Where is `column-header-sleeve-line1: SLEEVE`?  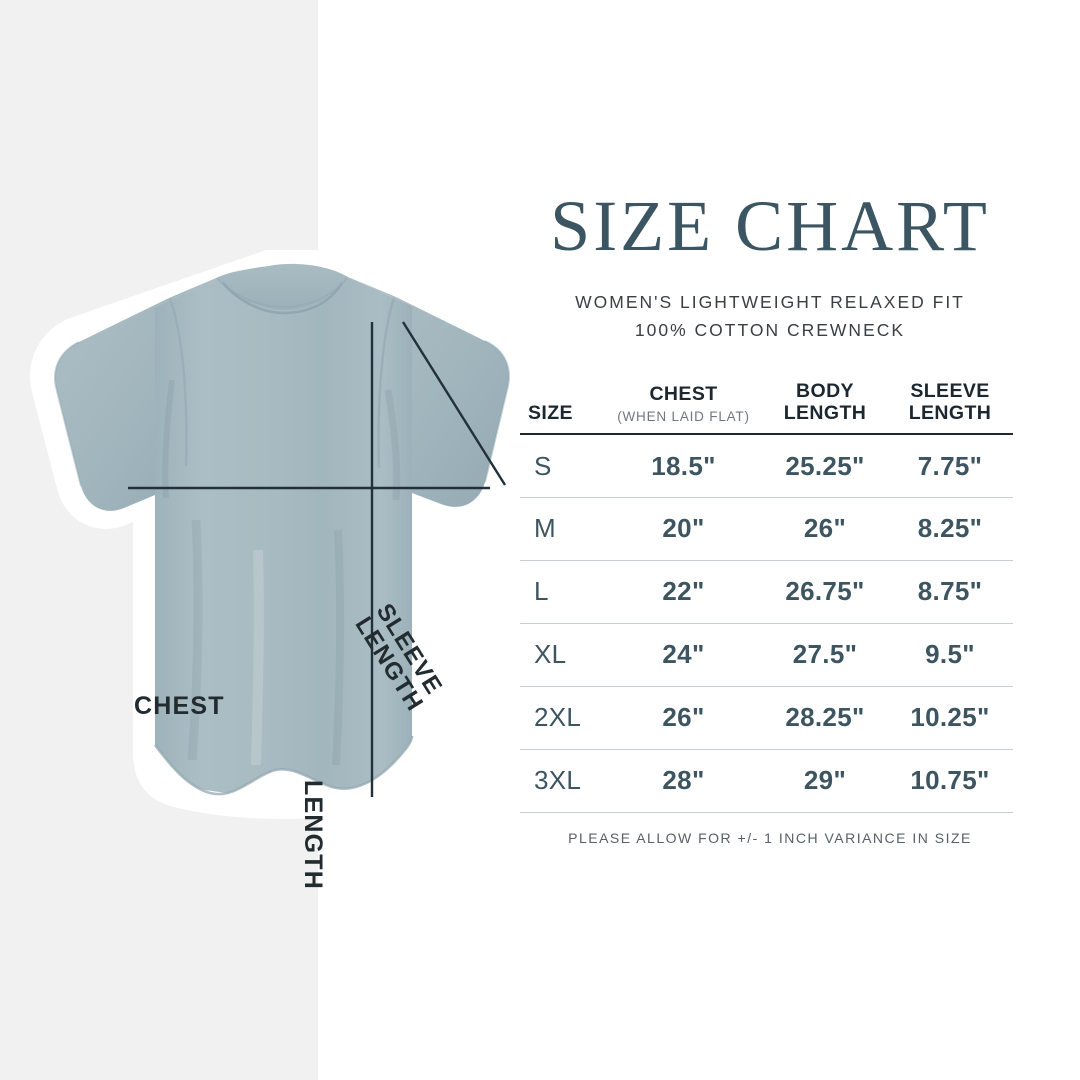
column-header-sleeve-line1: SLEEVE is located at coordinates (950, 390).